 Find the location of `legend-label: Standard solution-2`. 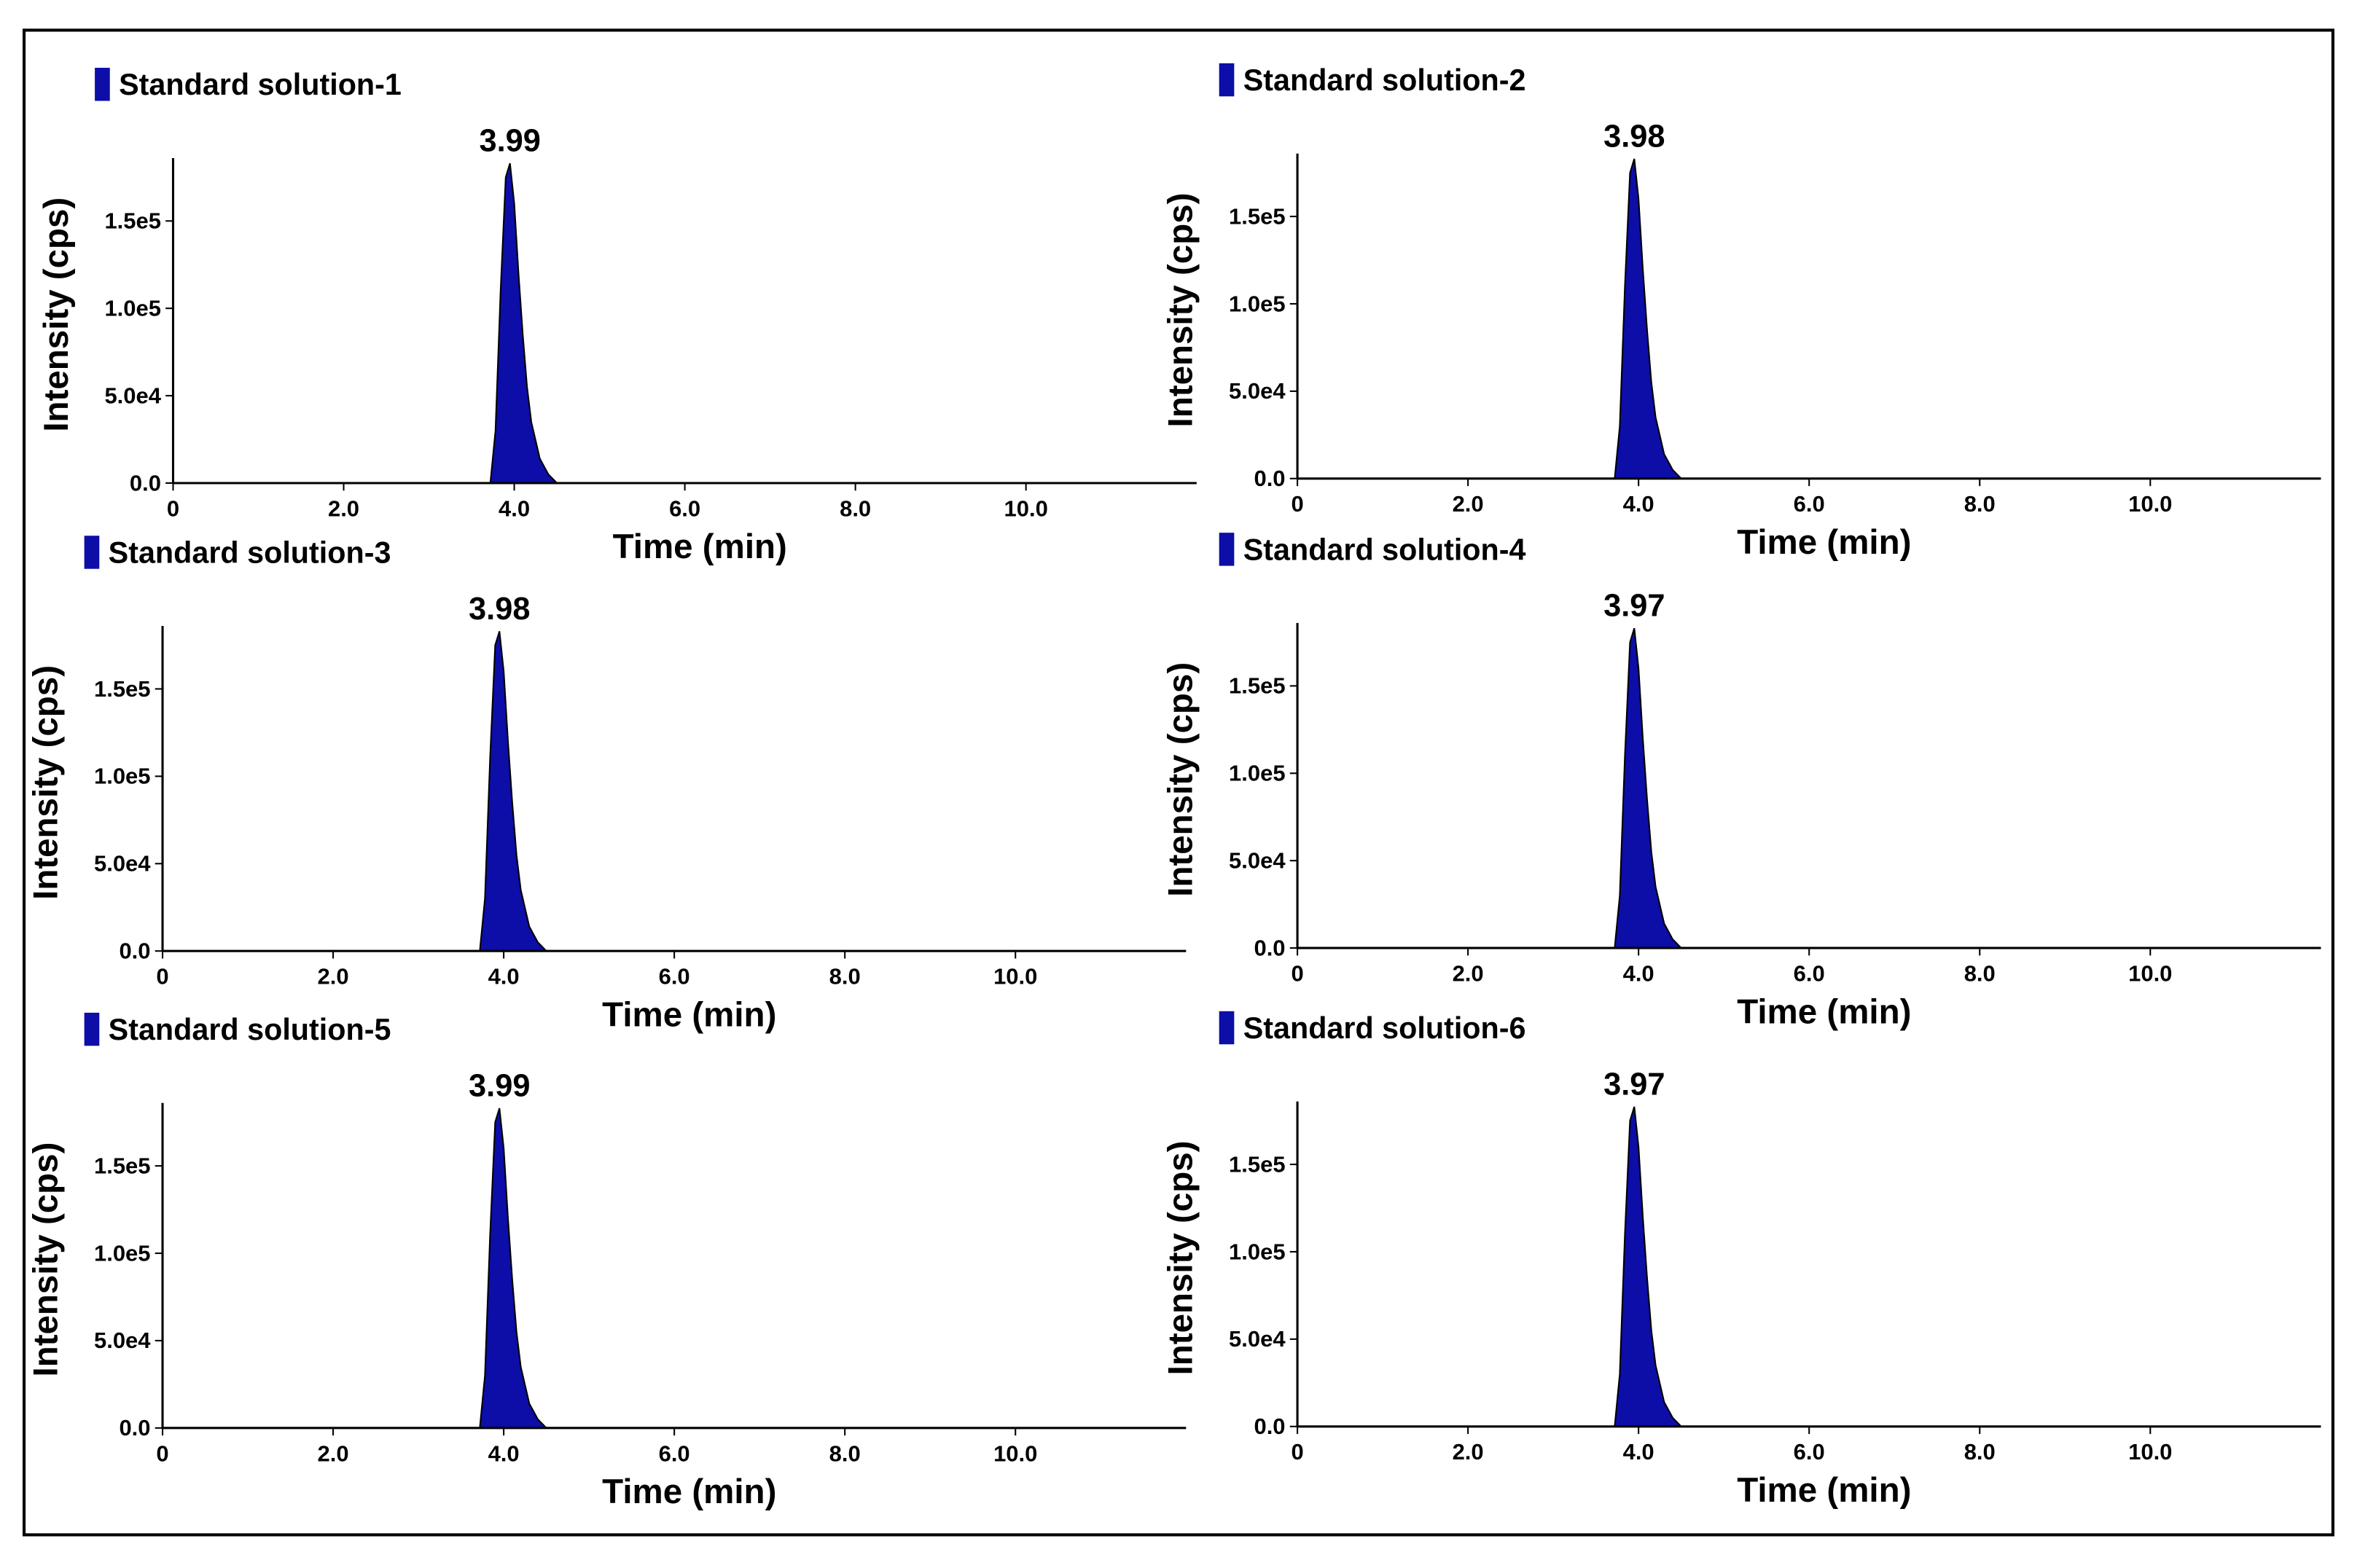

legend-label: Standard solution-2 is located at coordinates (1385, 80).